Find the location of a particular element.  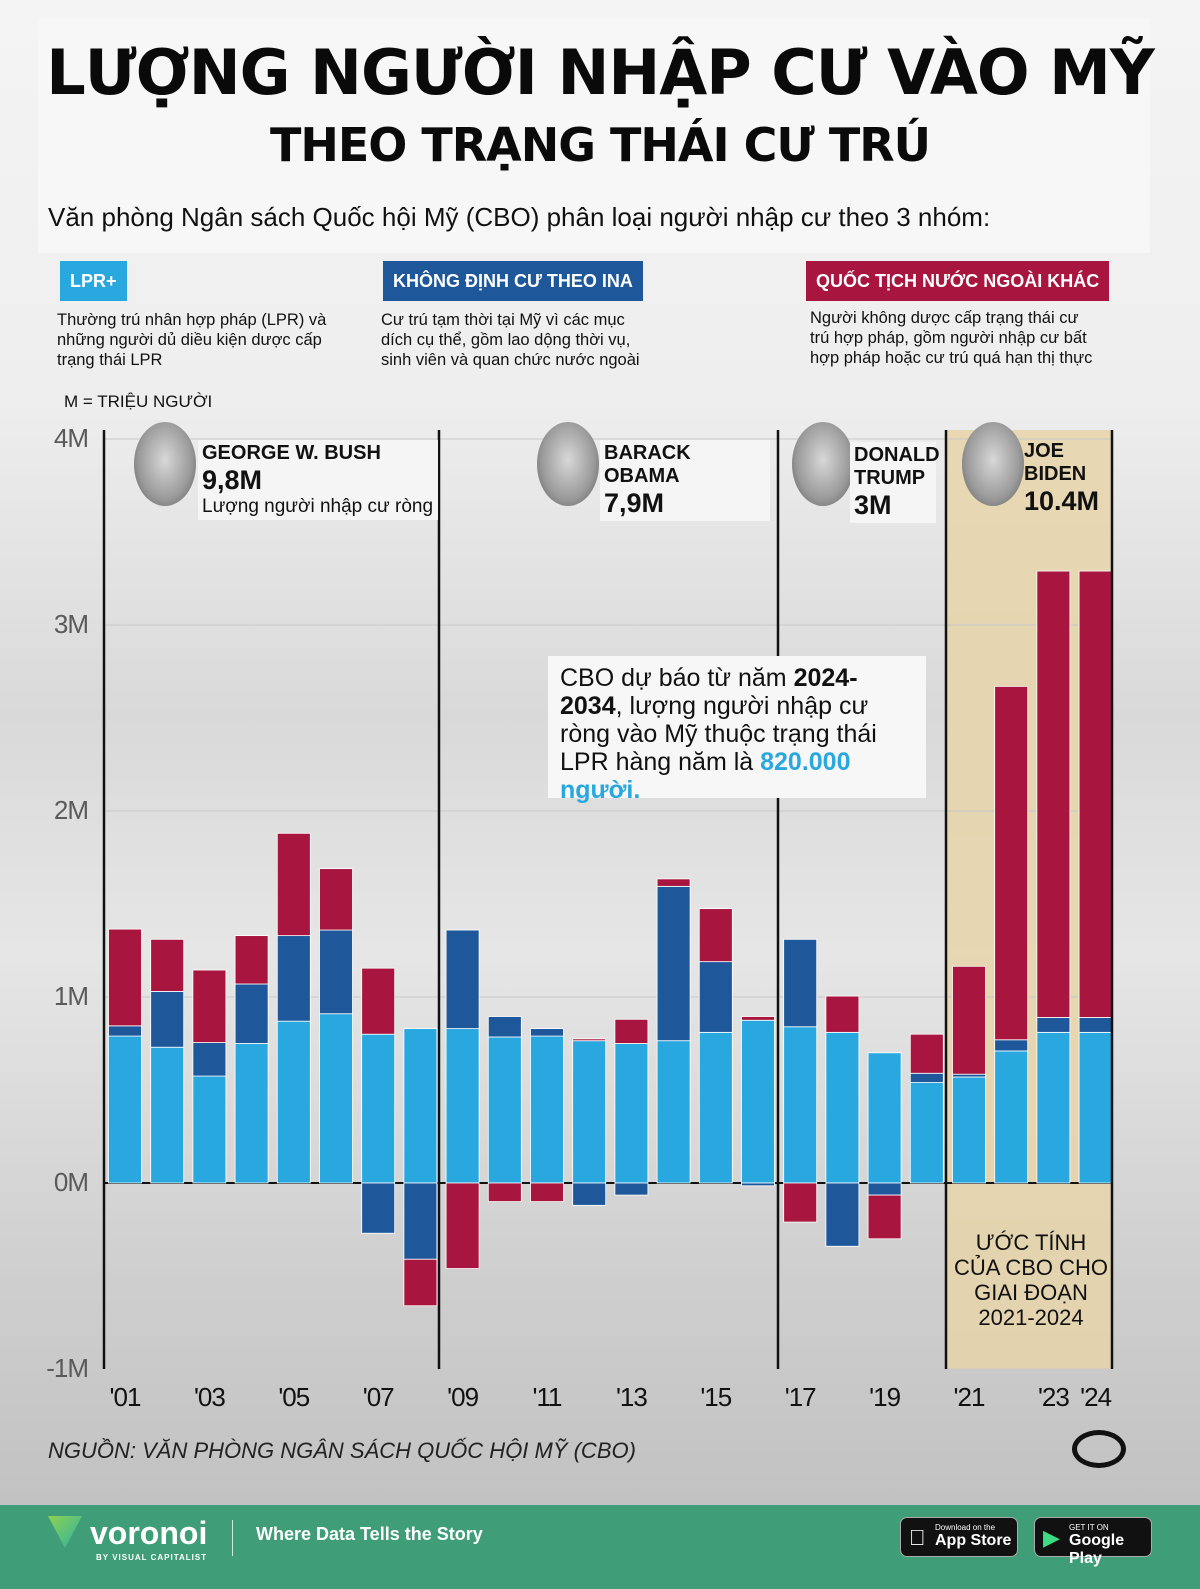

app-store-button:  Download on the App Store is located at coordinates (959, 1537).